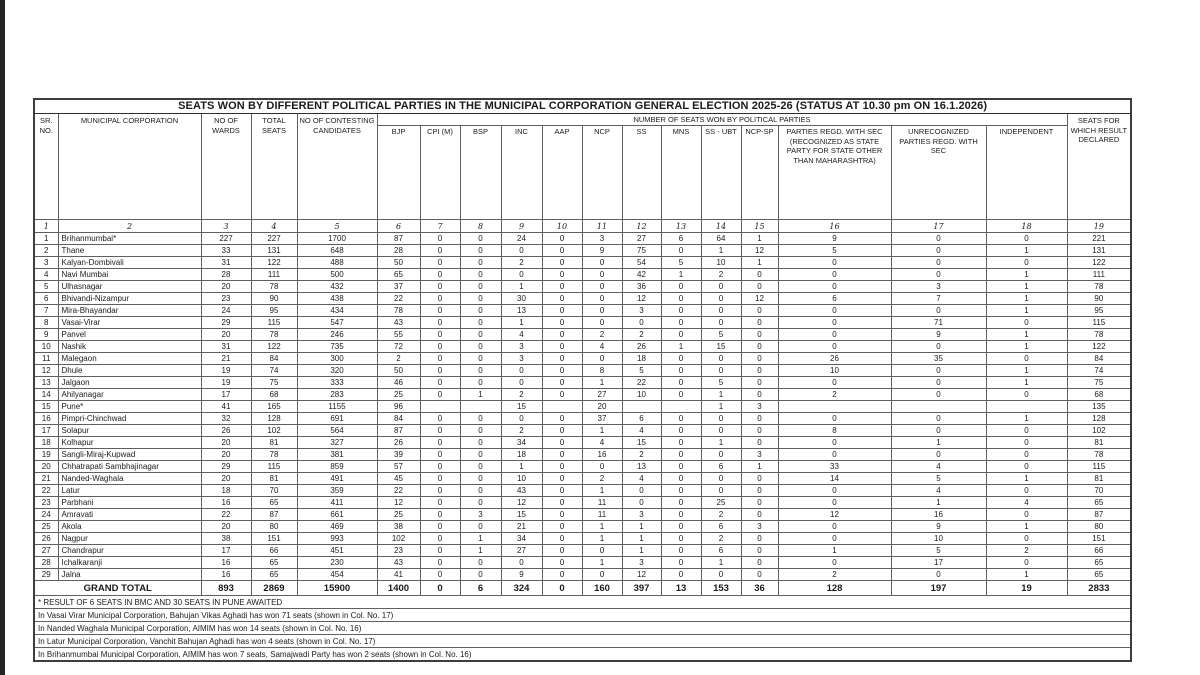 The height and width of the screenshot is (675, 1200). Describe the element at coordinates (129, 418) in the screenshot. I see `municipal-name-cell: Pimpri-Chinchwad` at that location.